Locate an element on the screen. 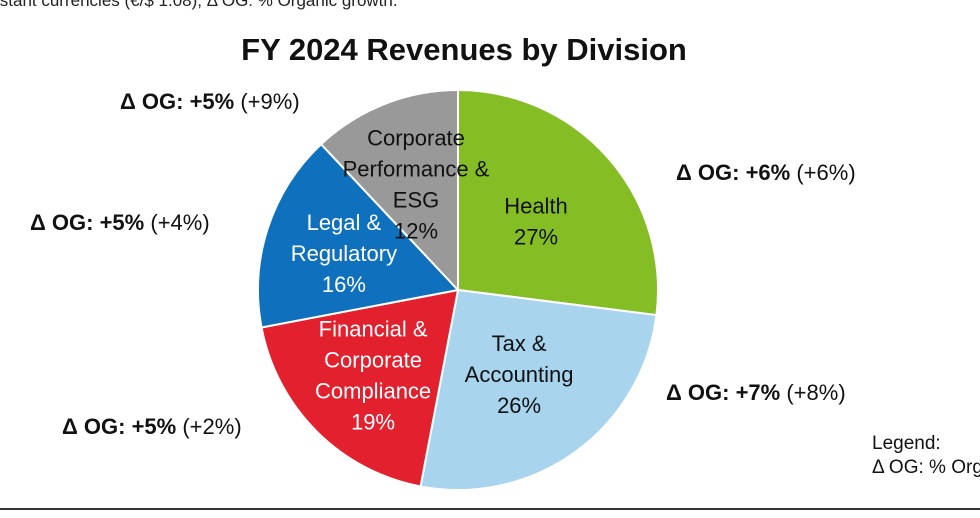 The image size is (980, 518). legend-title: Legend: is located at coordinates (906, 443).